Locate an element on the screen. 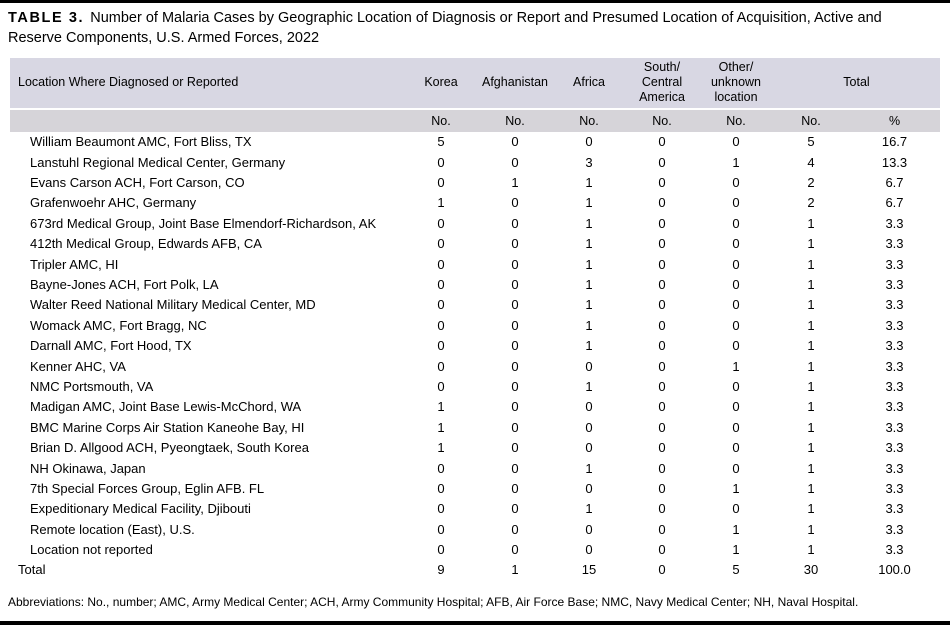 This screenshot has height=628, width=950. column-header-location: Location Where Diagnosed or Reported is located at coordinates (207, 83).